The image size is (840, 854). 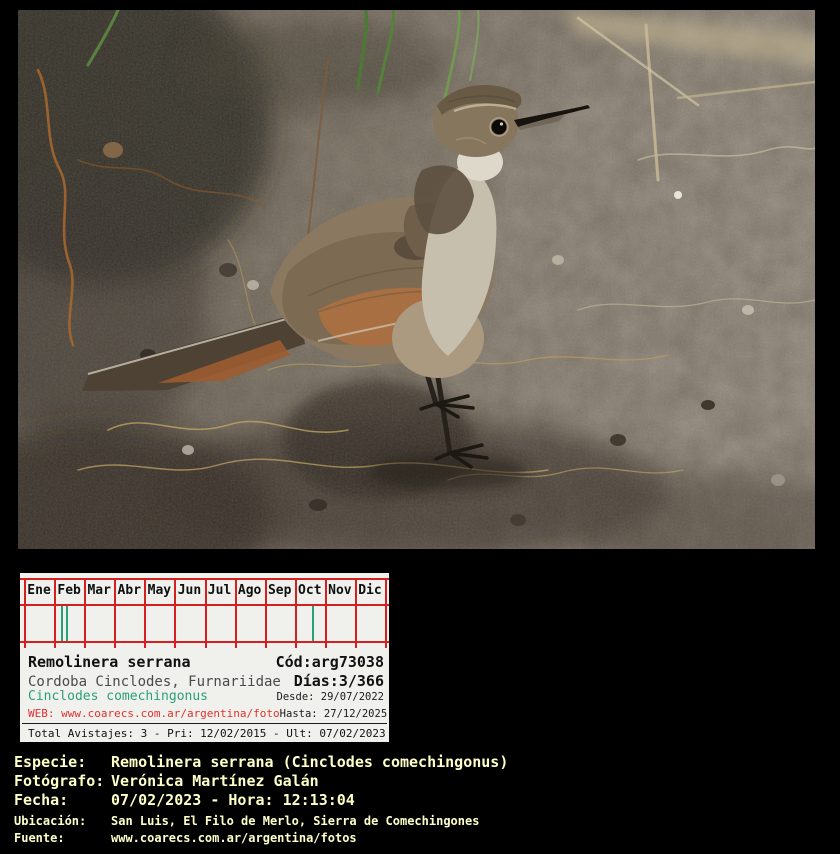 What do you see at coordinates (233, 800) in the screenshot?
I see `fecha-value: 07/02/2023 - Hora: 12:13:04` at bounding box center [233, 800].